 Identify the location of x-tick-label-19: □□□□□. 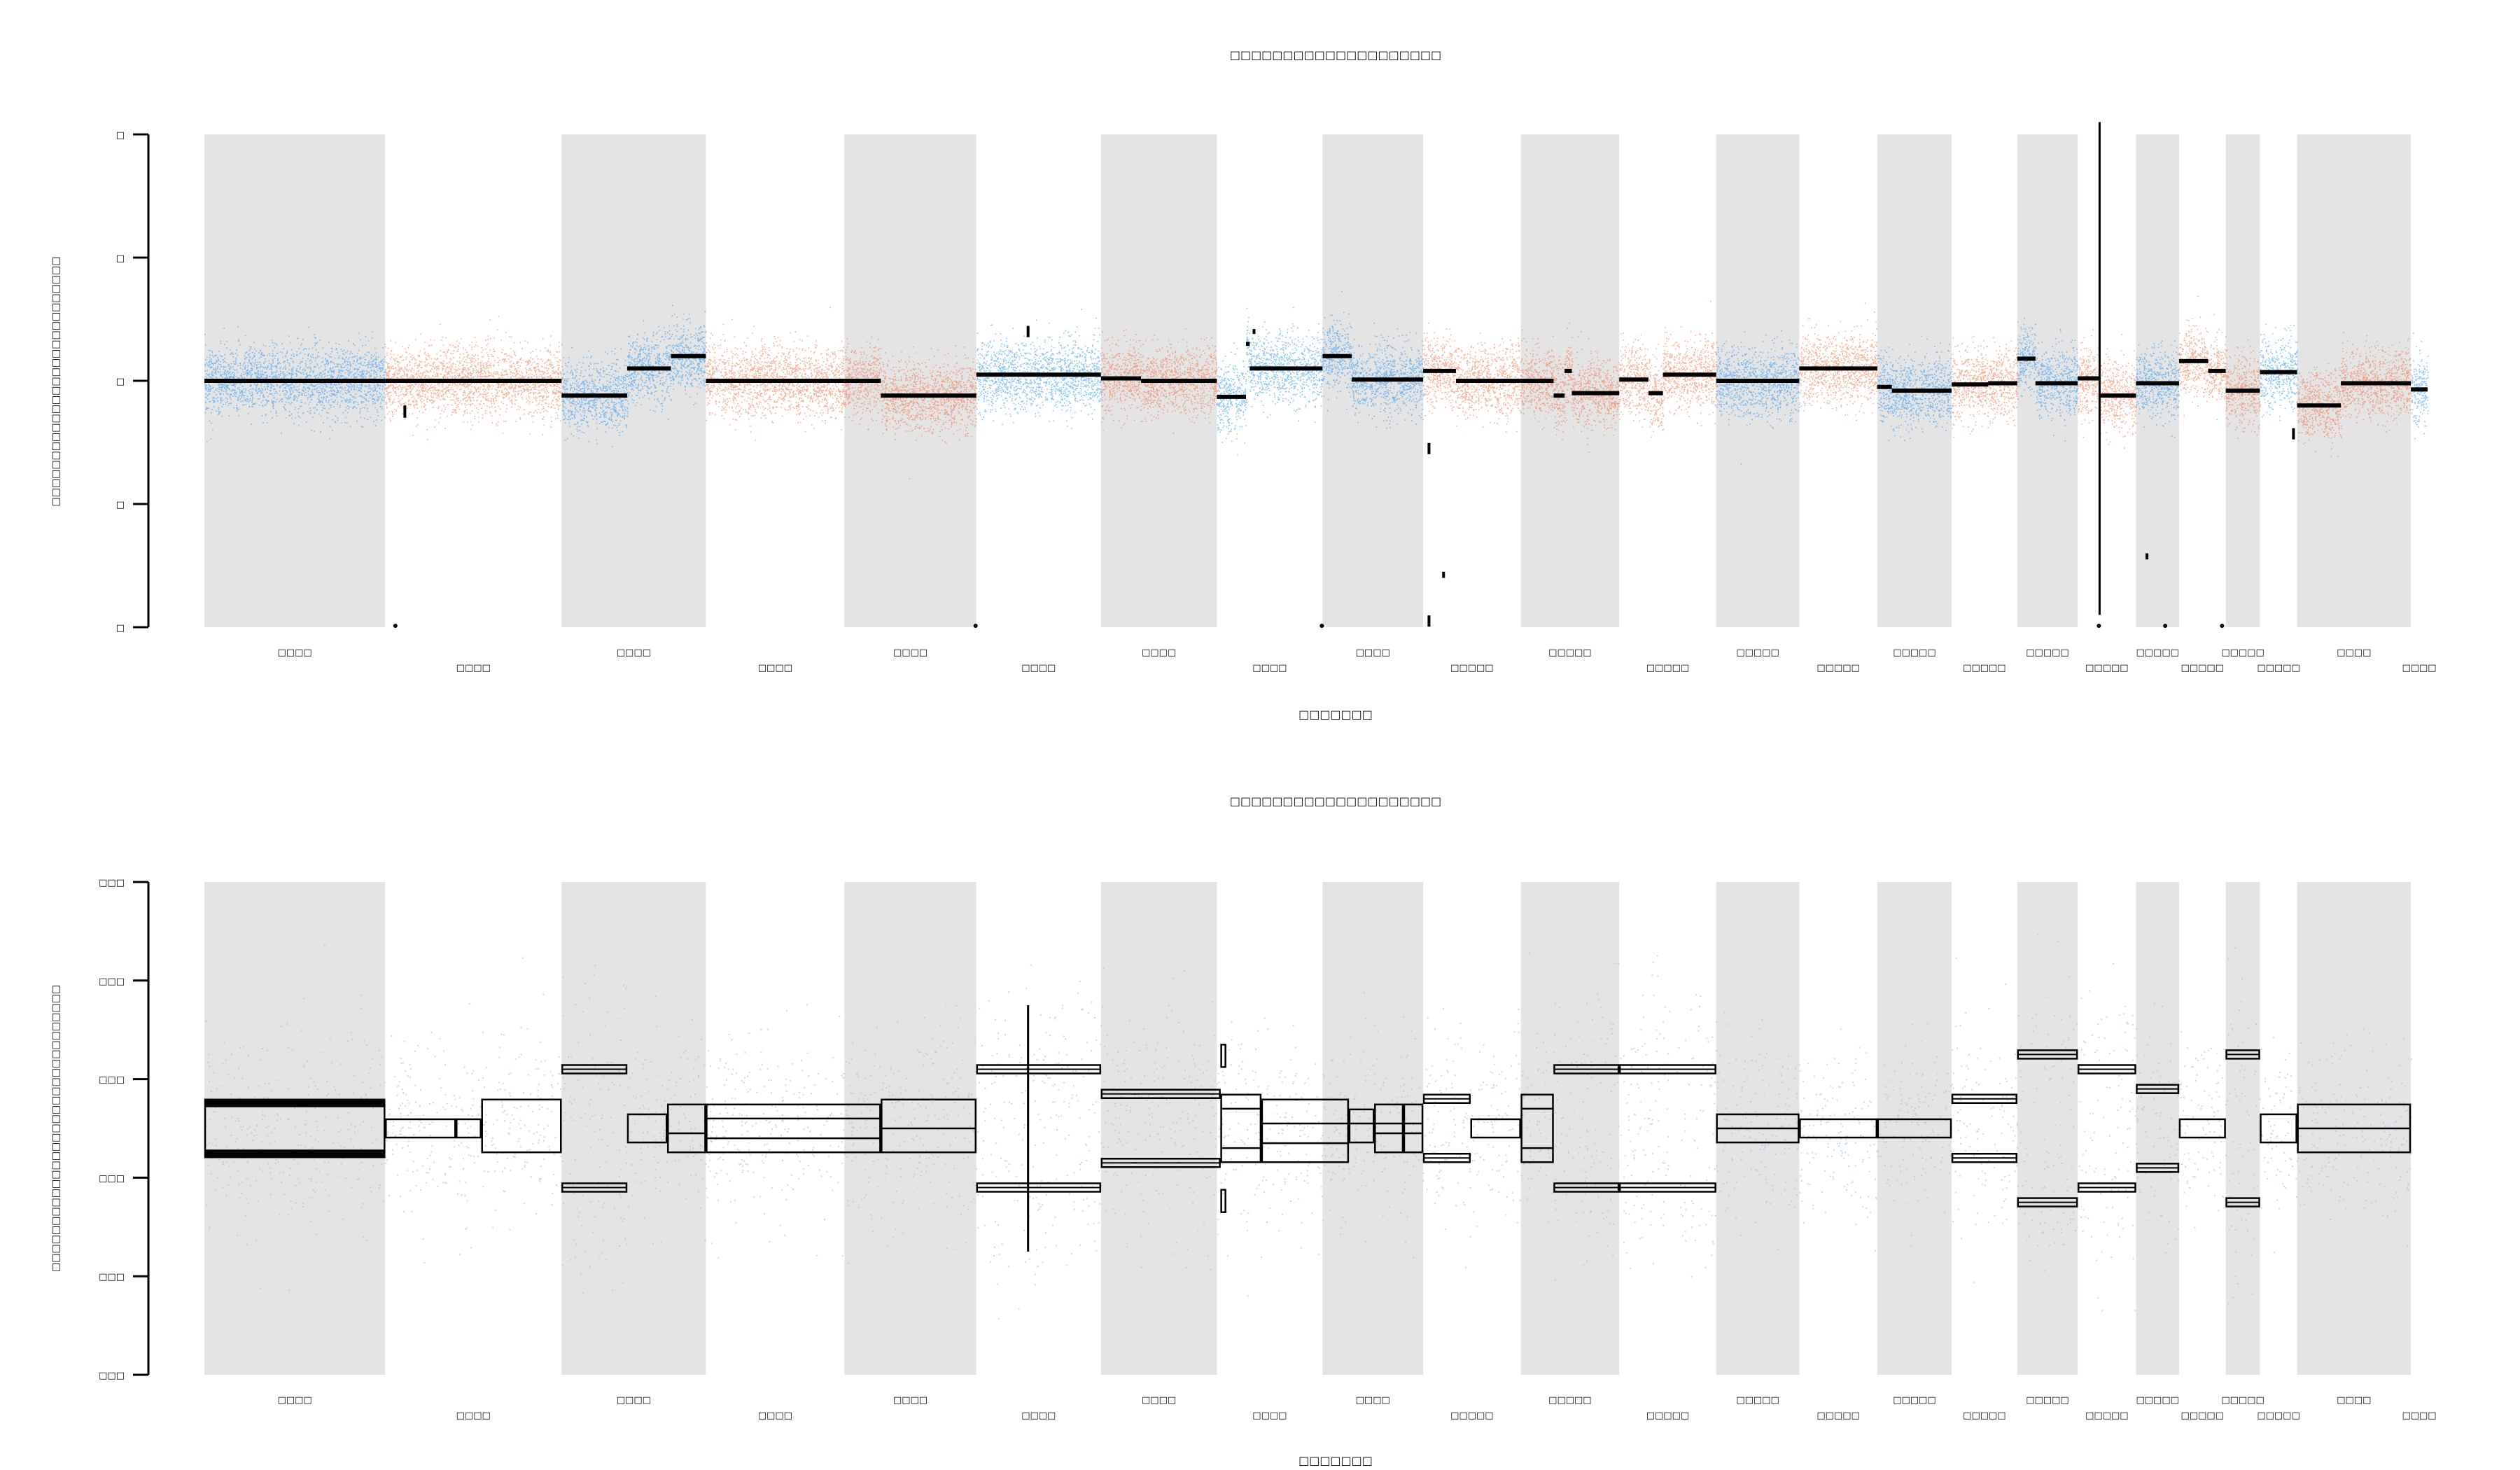
(2157, 653).